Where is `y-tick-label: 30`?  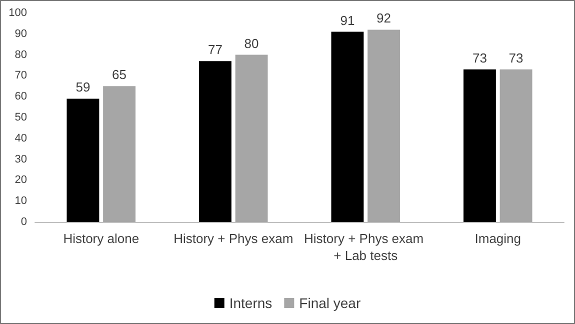
y-tick-label: 30 is located at coordinates (20, 159).